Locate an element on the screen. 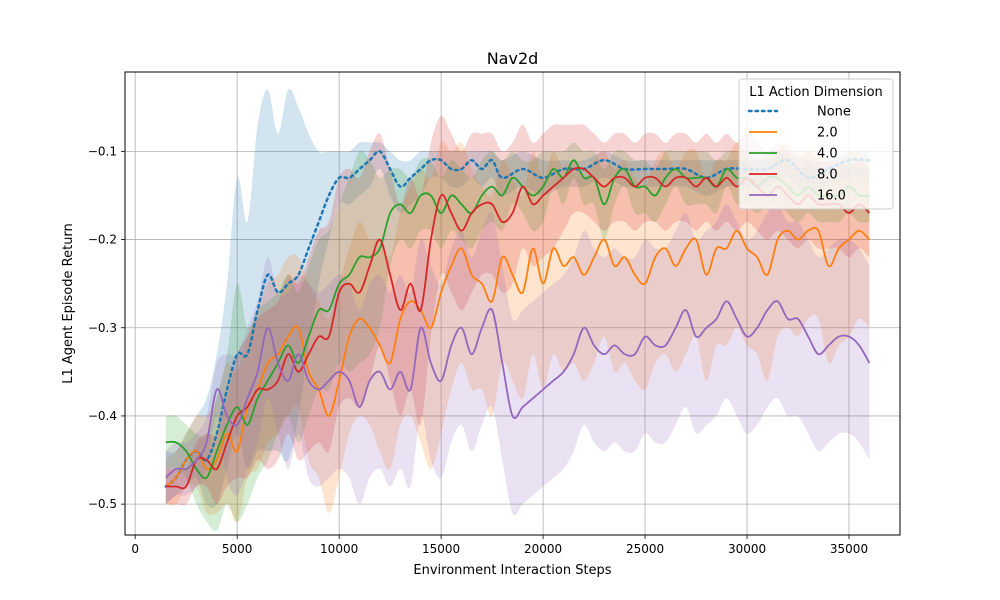 Image resolution: width=1000 pixels, height=600 pixels. legend-label: 16.0 is located at coordinates (831, 196).